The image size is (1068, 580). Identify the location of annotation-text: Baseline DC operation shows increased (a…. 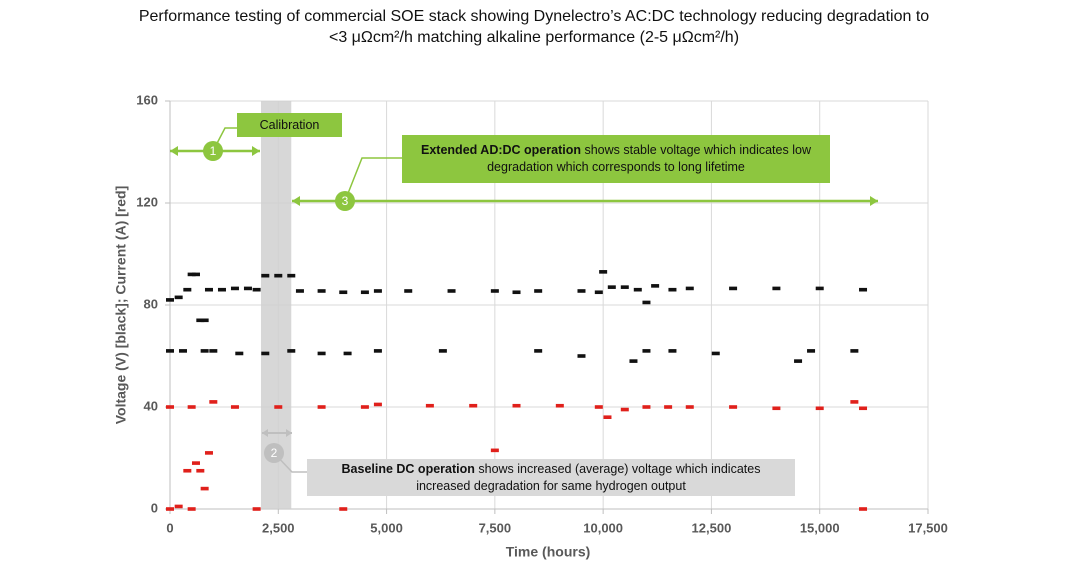
(551, 478).